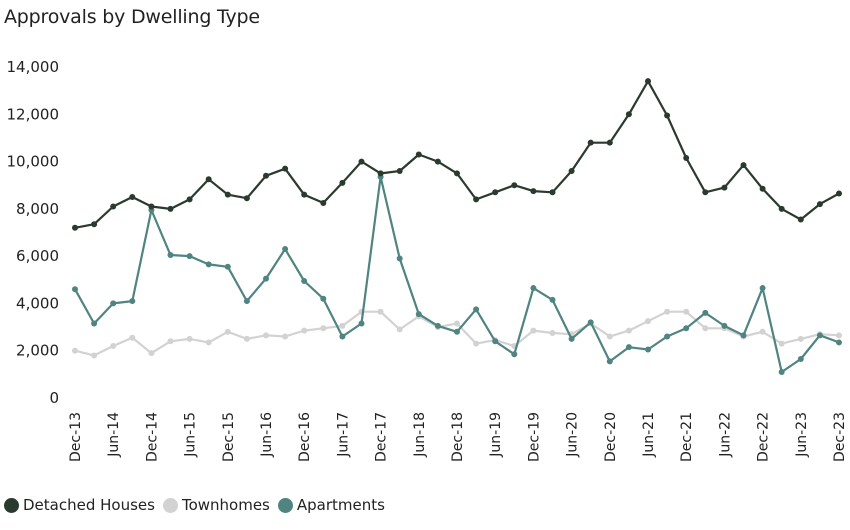 This screenshot has height=530, width=850. I want to click on y-tick-label: 6,000, so click(37, 256).